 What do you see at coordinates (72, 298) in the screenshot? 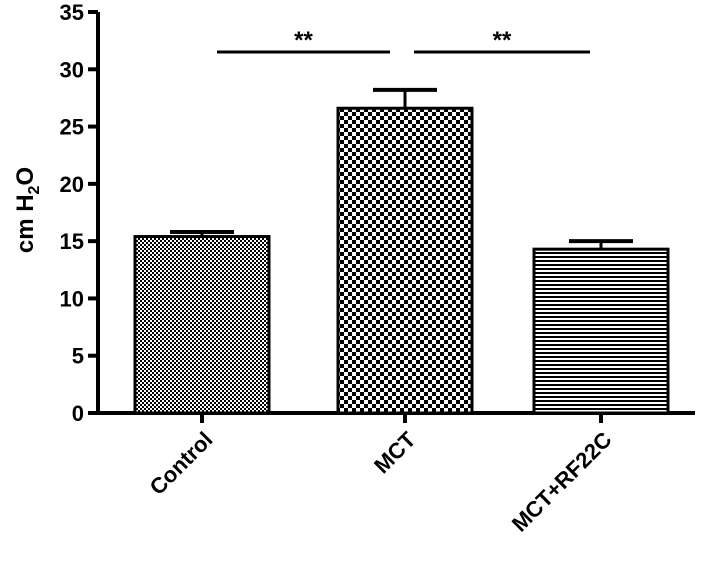
I see `y-tick-label: 10` at bounding box center [72, 298].